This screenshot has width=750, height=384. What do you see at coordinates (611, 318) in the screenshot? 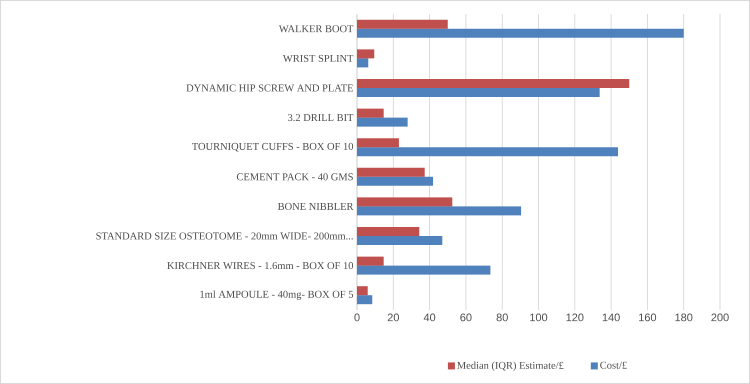
I see `x-tick-label: 140` at bounding box center [611, 318].